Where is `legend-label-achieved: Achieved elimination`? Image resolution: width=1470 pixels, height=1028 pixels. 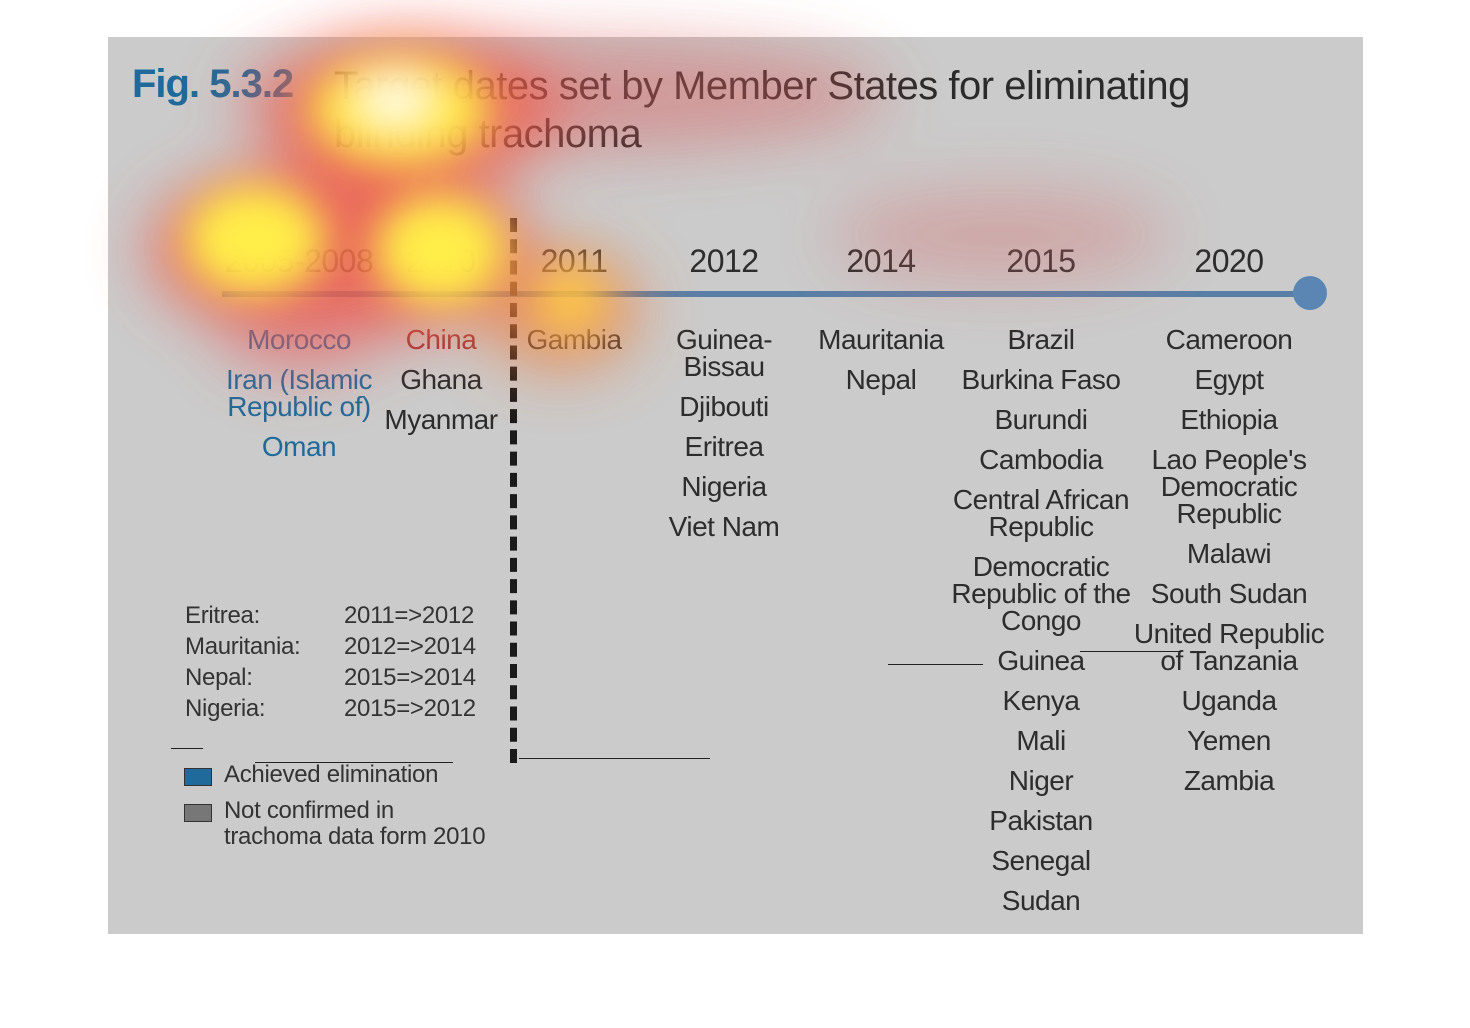 legend-label-achieved: Achieved elimination is located at coordinates (331, 774).